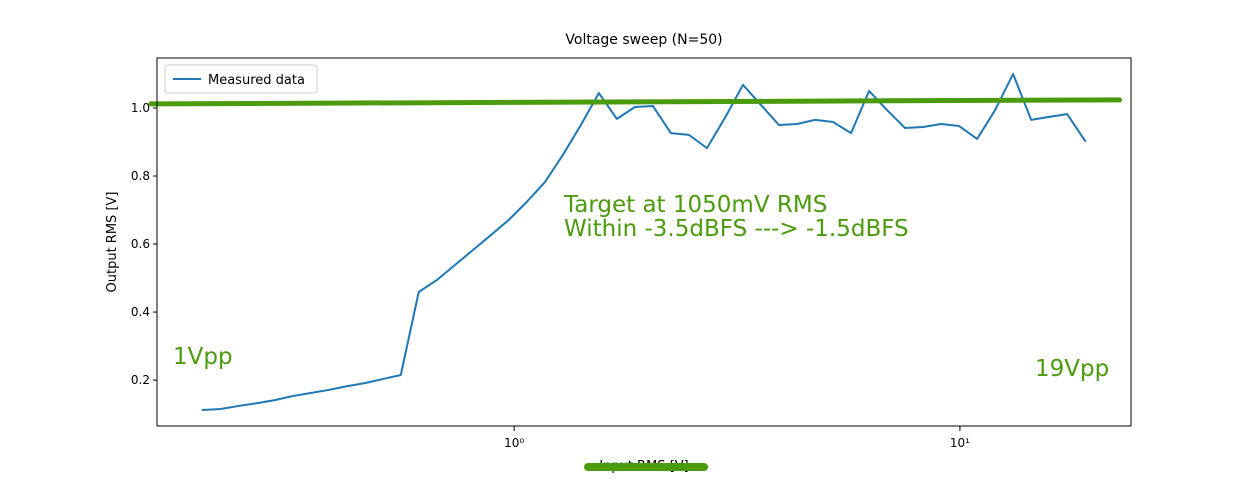 This screenshot has width=1256, height=480. Describe the element at coordinates (203, 357) in the screenshot. I see `annotation: 1Vpp` at that location.